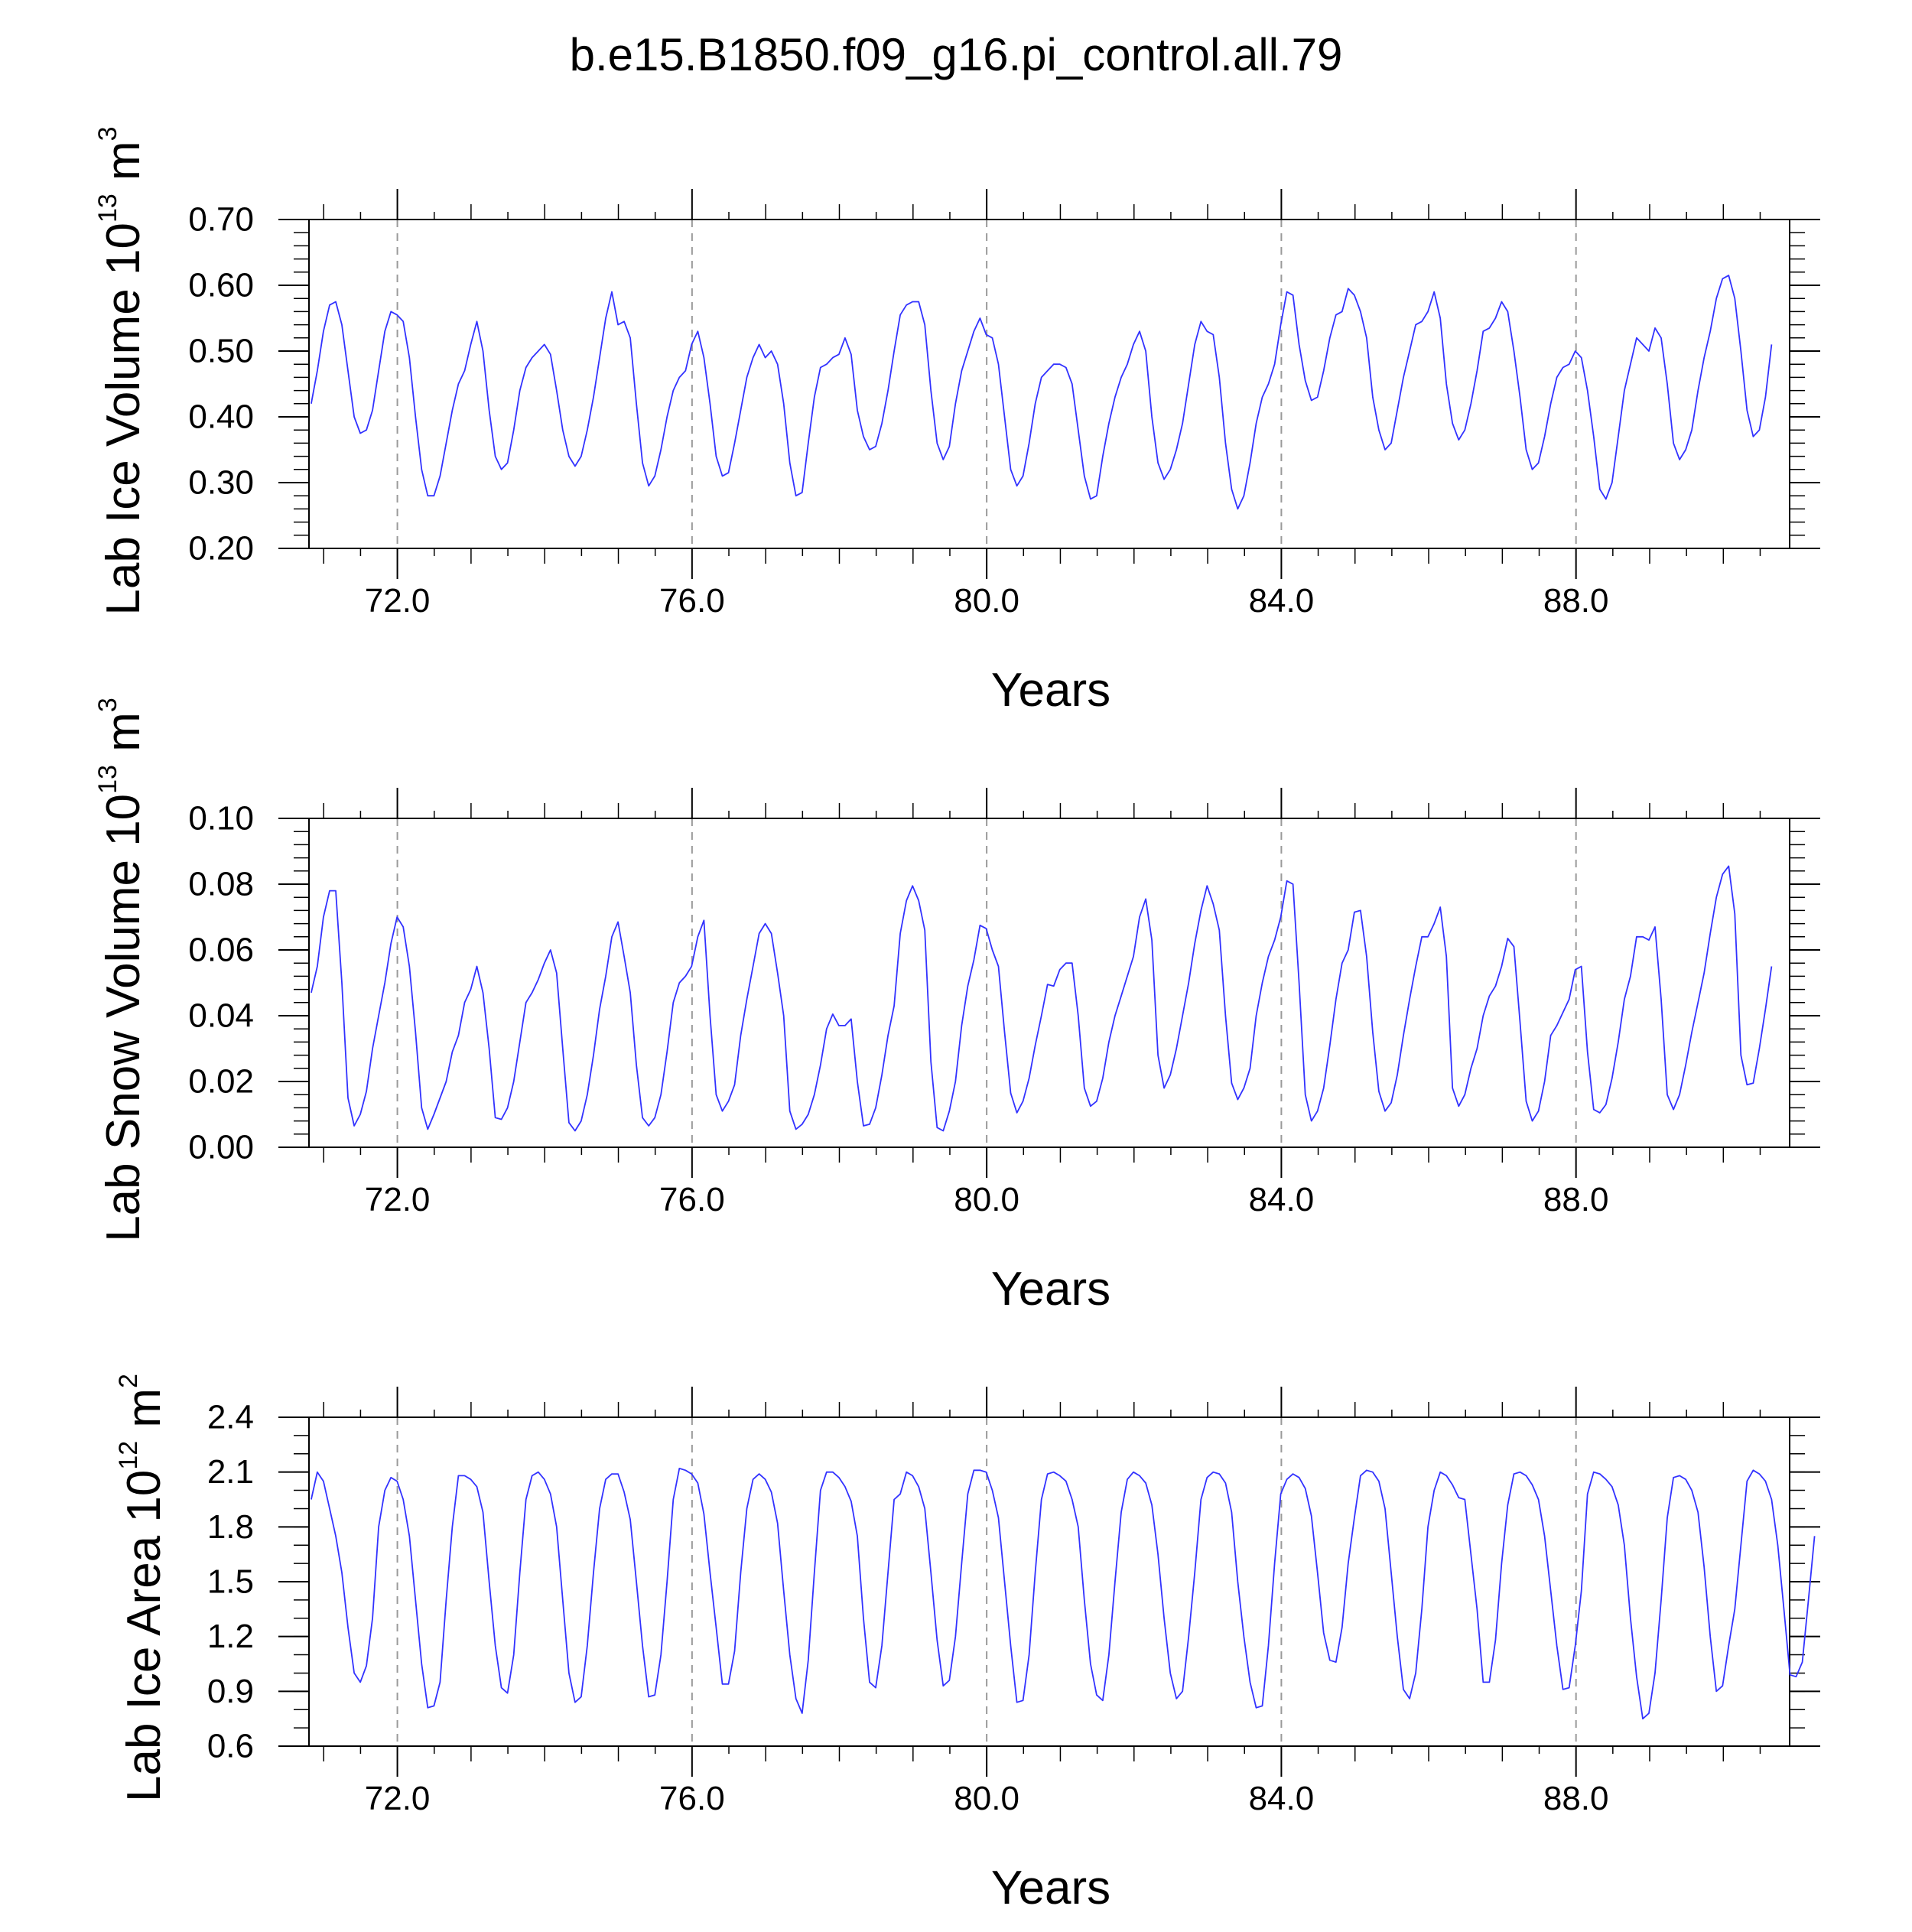 The height and width of the screenshot is (1932, 1912). What do you see at coordinates (221, 1016) in the screenshot?
I see `y-tick-label: 0.04` at bounding box center [221, 1016].